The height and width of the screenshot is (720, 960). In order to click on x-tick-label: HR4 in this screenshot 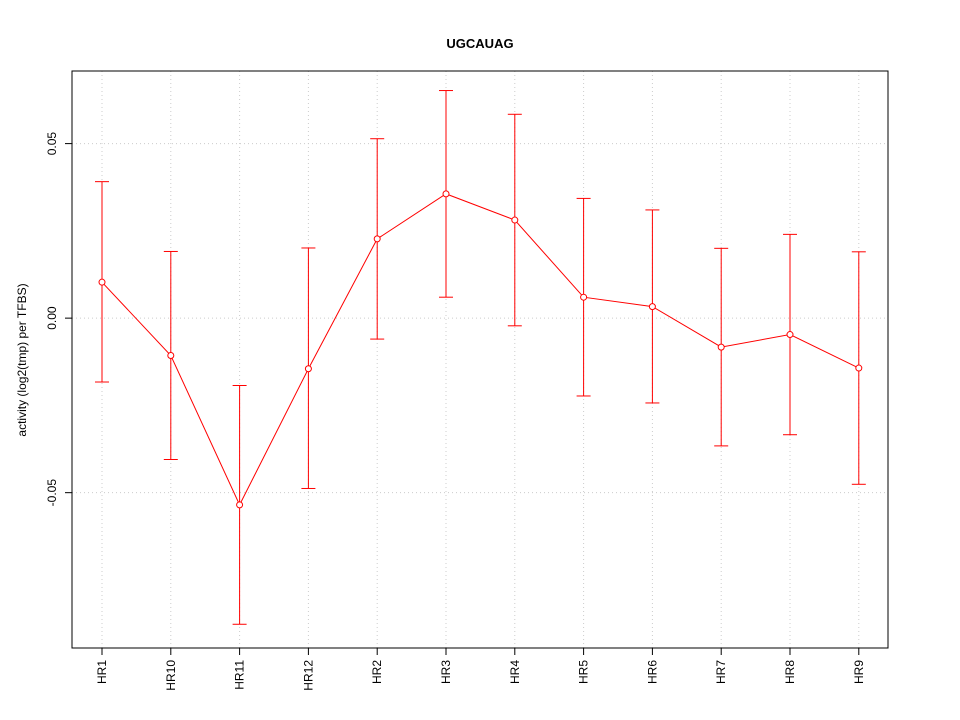, I will do `click(515, 672)`.